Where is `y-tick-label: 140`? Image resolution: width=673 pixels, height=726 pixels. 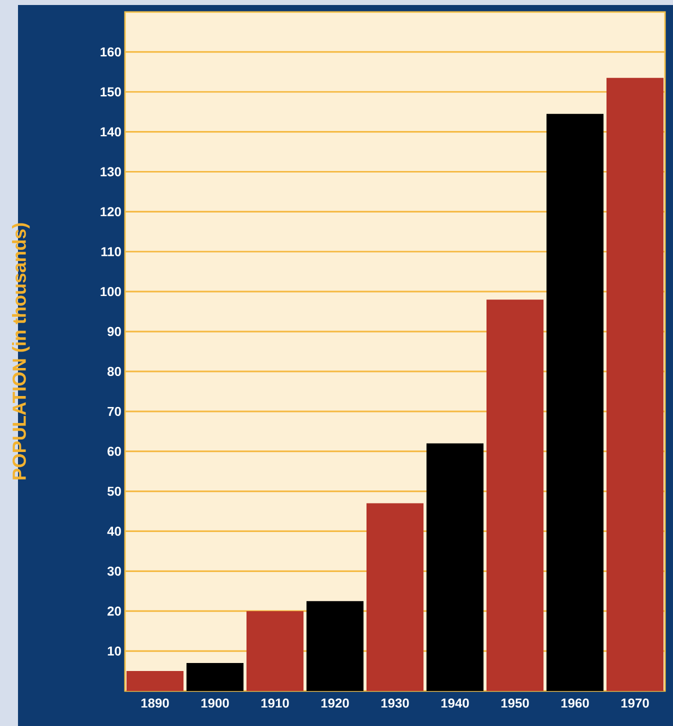 y-tick-label: 140 is located at coordinates (110, 131).